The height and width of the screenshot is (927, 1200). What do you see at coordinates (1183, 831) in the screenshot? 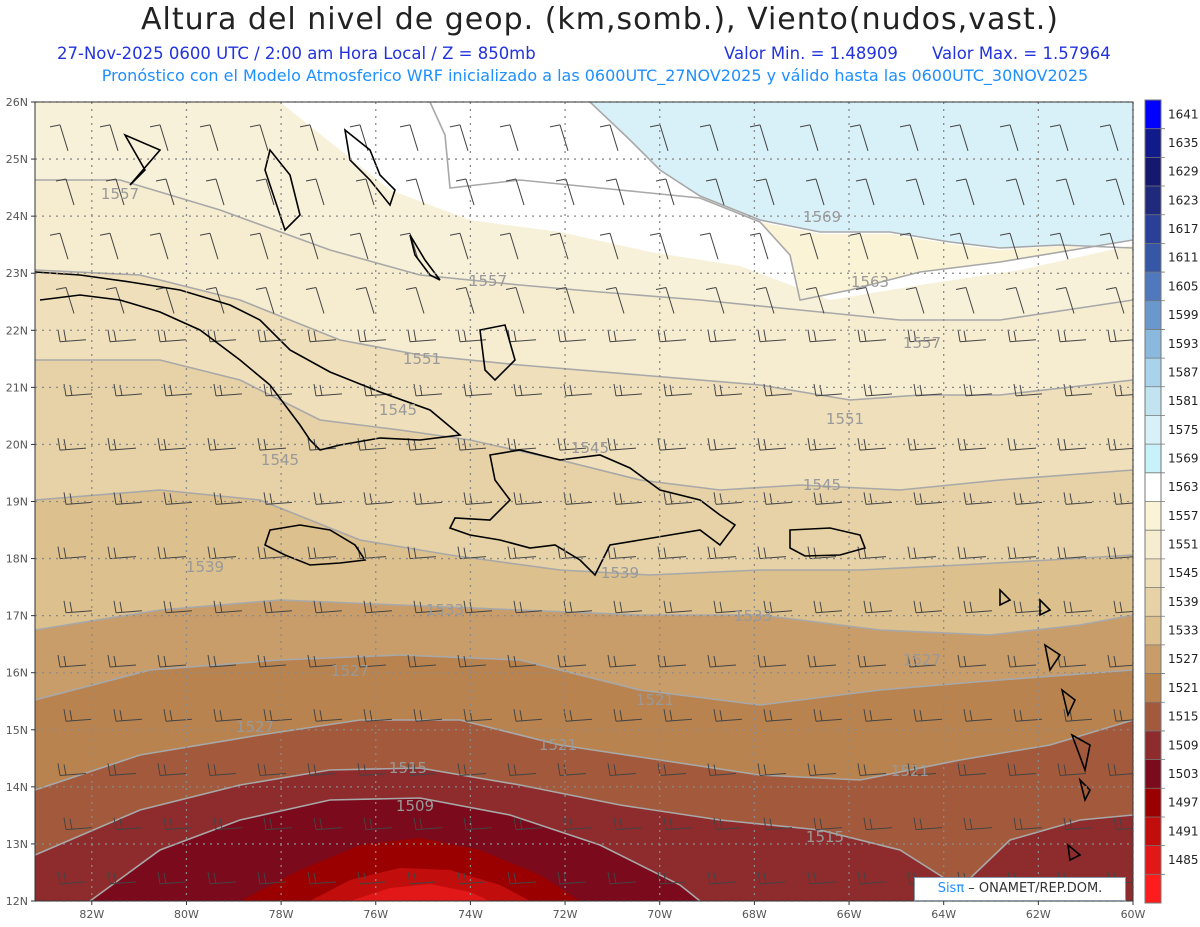
I see `colorbar-label: 1491` at bounding box center [1183, 831].